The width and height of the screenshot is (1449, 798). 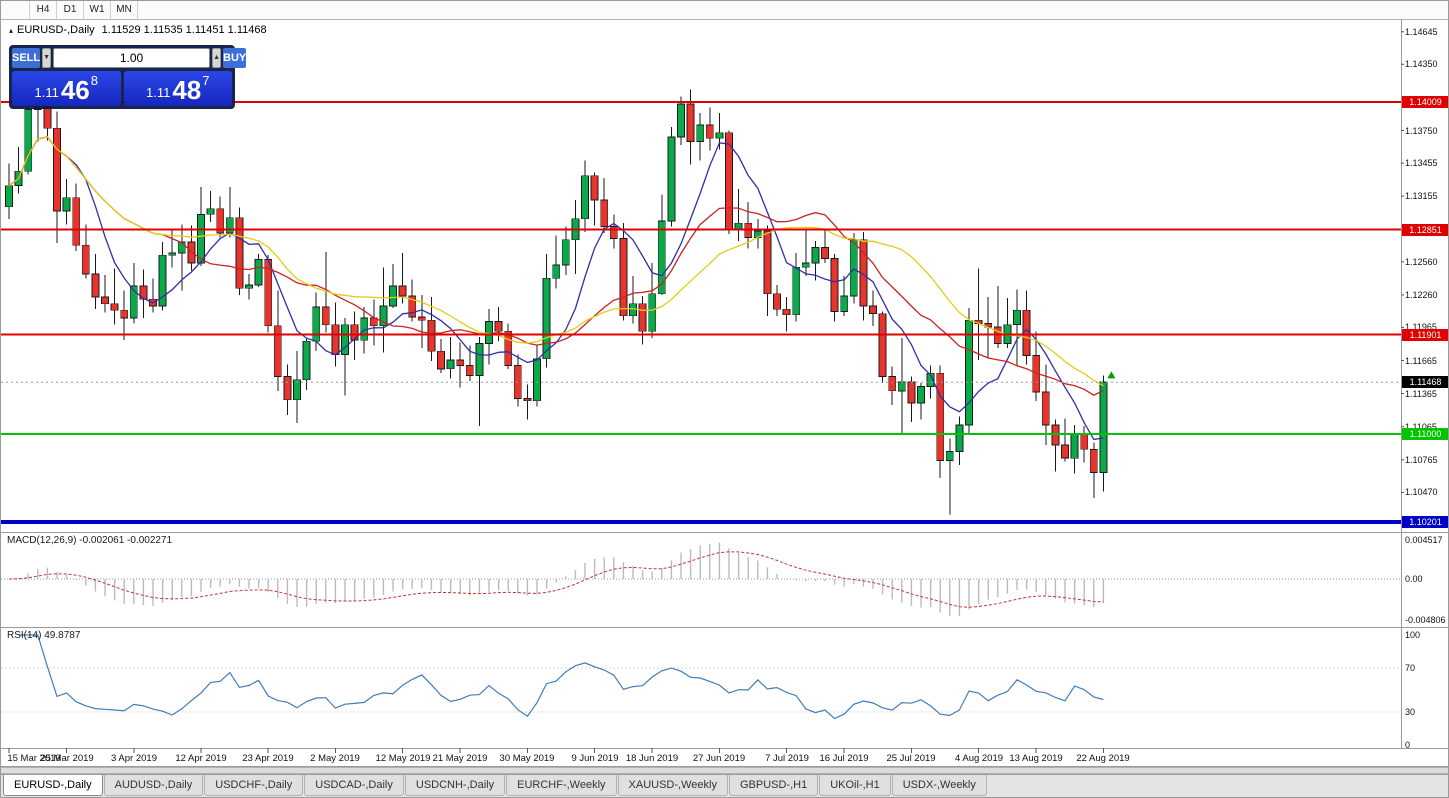 What do you see at coordinates (124, 10) in the screenshot?
I see `timeframe-mn: MN` at bounding box center [124, 10].